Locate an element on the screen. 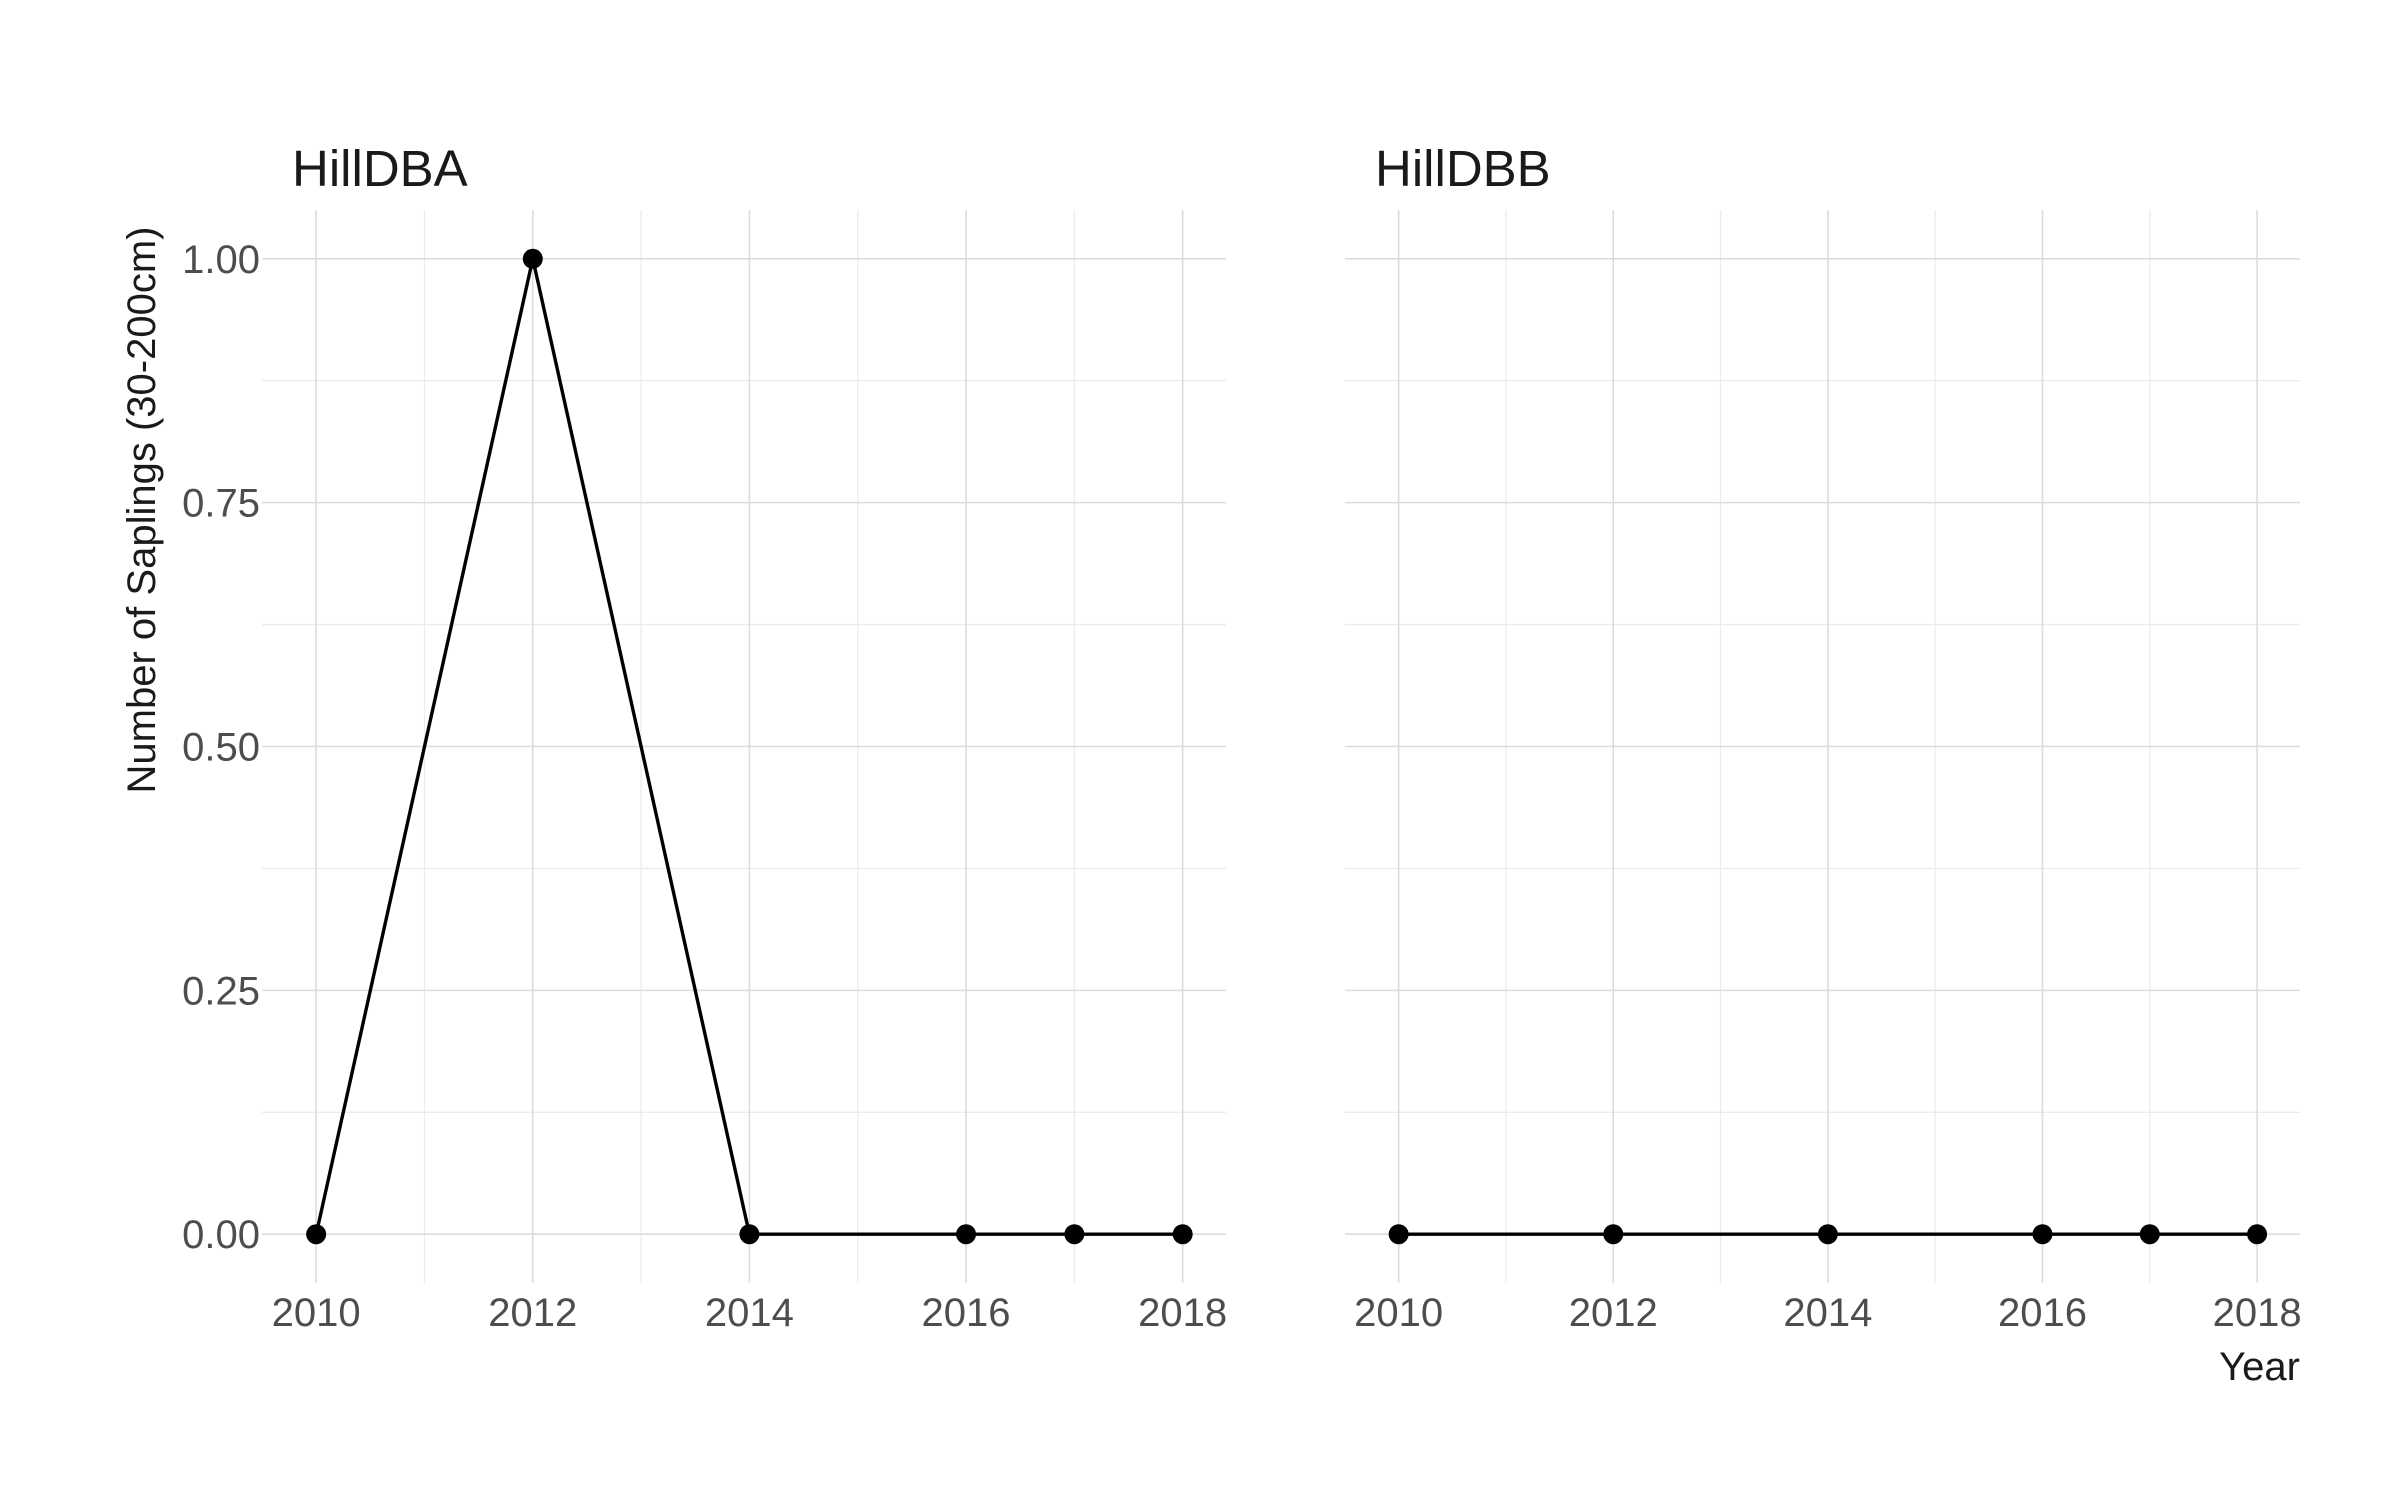 The image size is (2400, 1505). panel-2-title: HillDBB is located at coordinates (1463, 168).